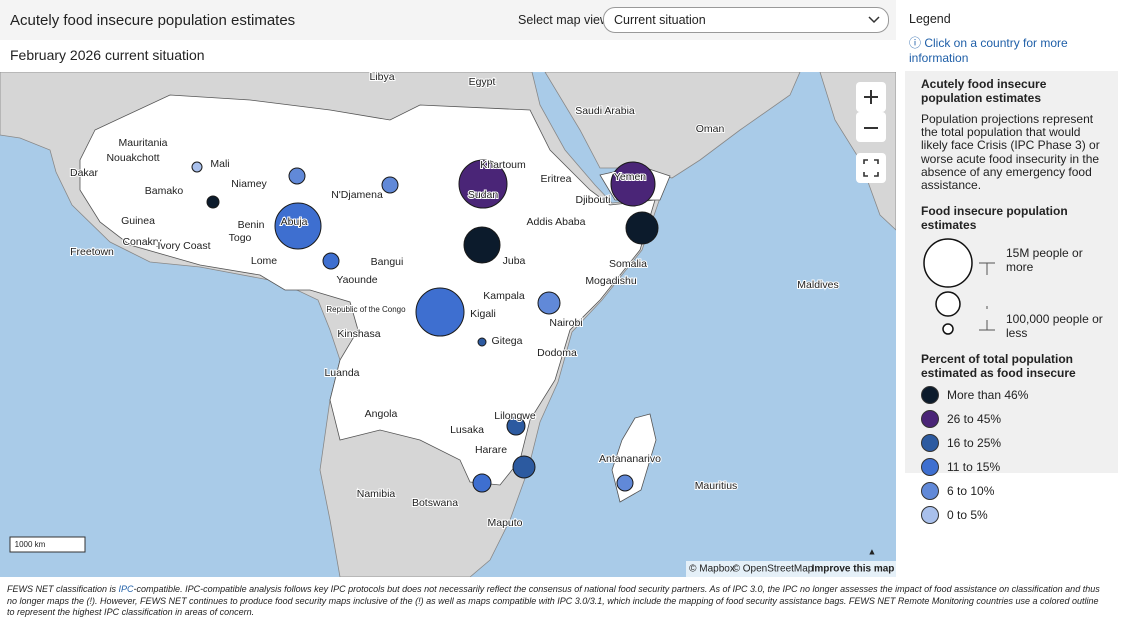 The image size is (1130, 627). I want to click on place-label: Dodoma, so click(557, 353).